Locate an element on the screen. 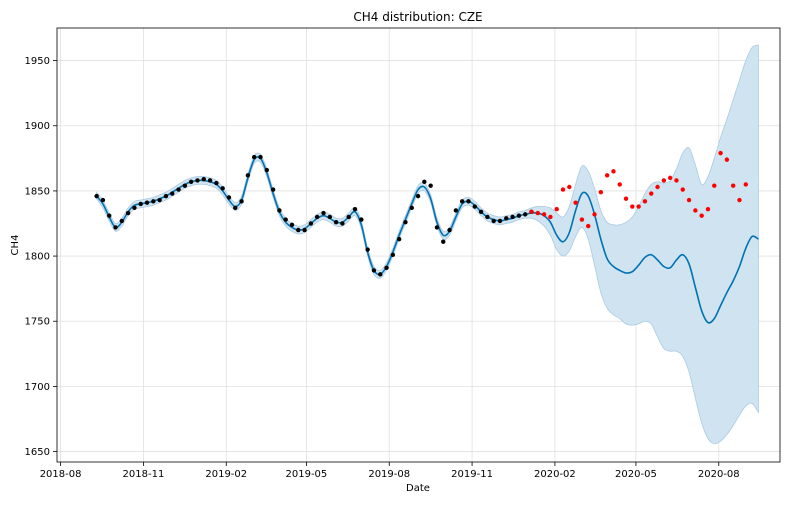 The image size is (792, 508). x-tick-label: 2018-08 is located at coordinates (61, 474).